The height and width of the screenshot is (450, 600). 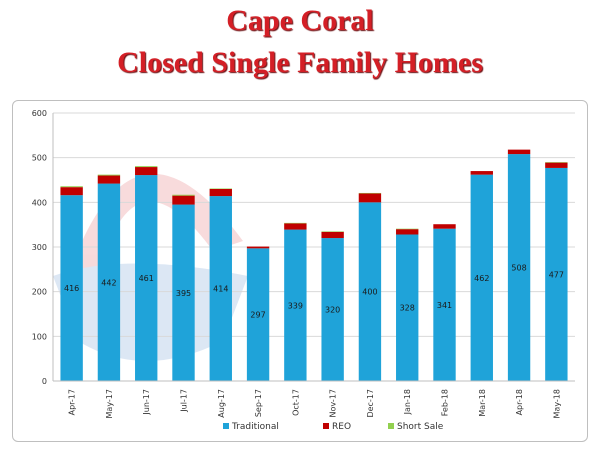 I want to click on data-label: 400, so click(x=369, y=292).